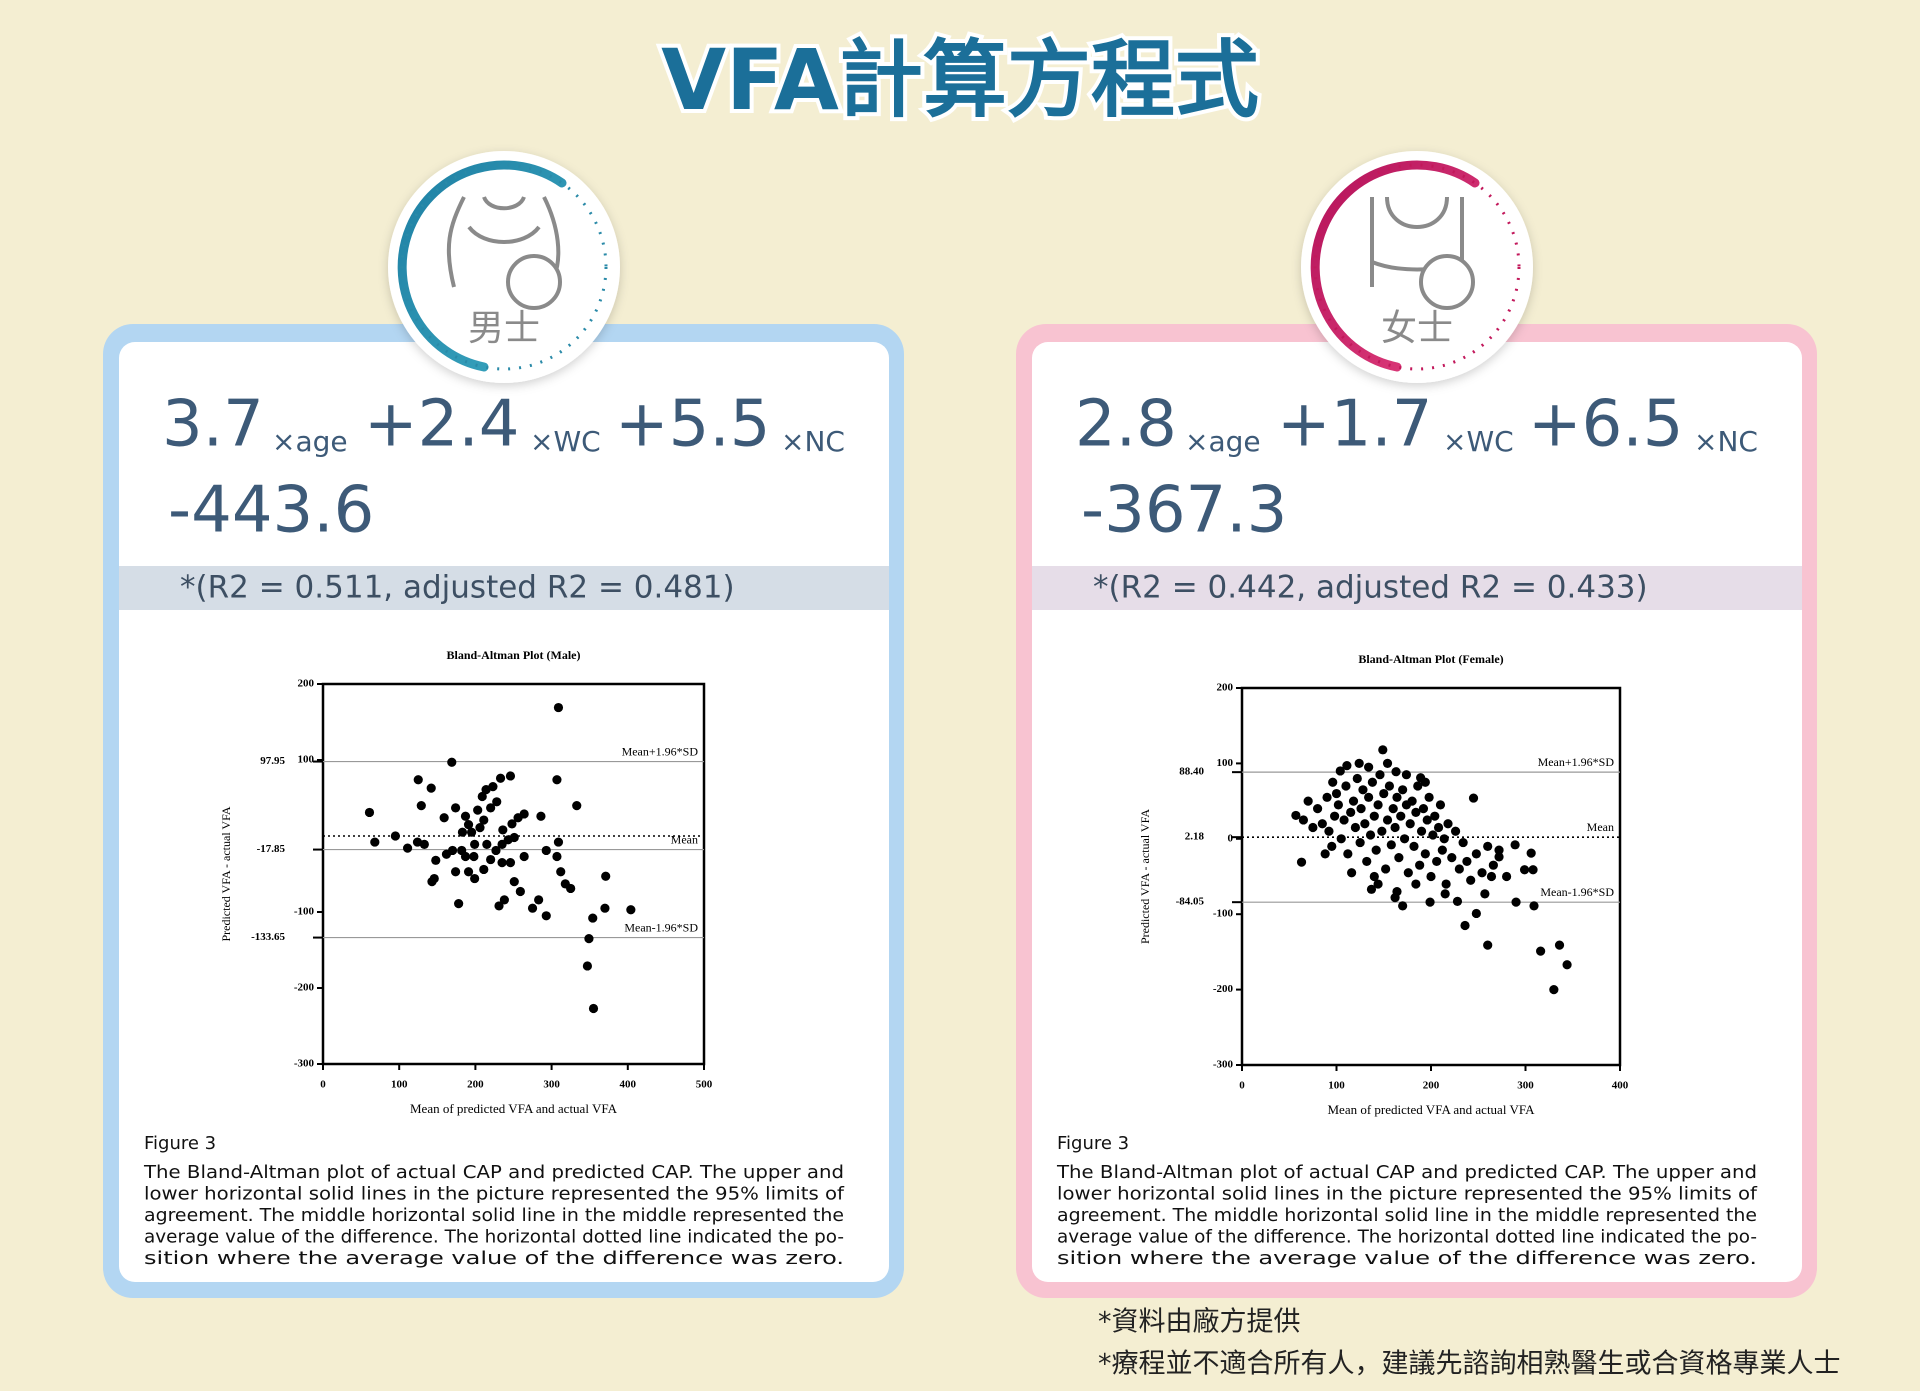  Describe the element at coordinates (399, 1085) in the screenshot. I see `x-tick-label: 100` at that location.